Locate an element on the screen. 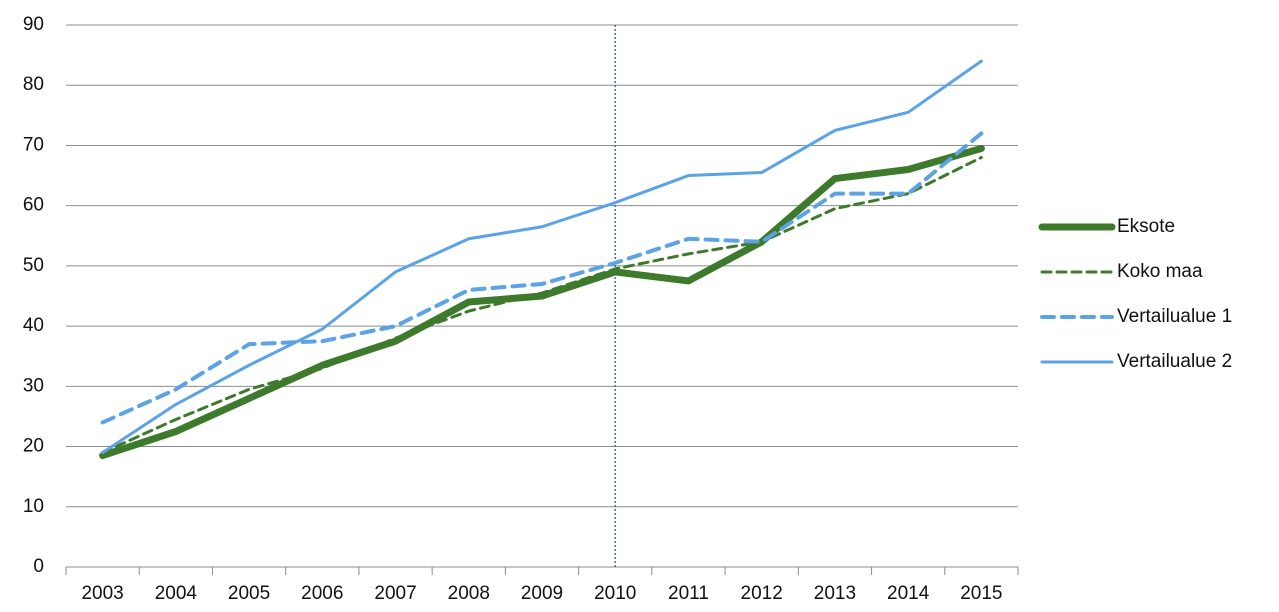  x-tick-label: 2009 is located at coordinates (542, 593).